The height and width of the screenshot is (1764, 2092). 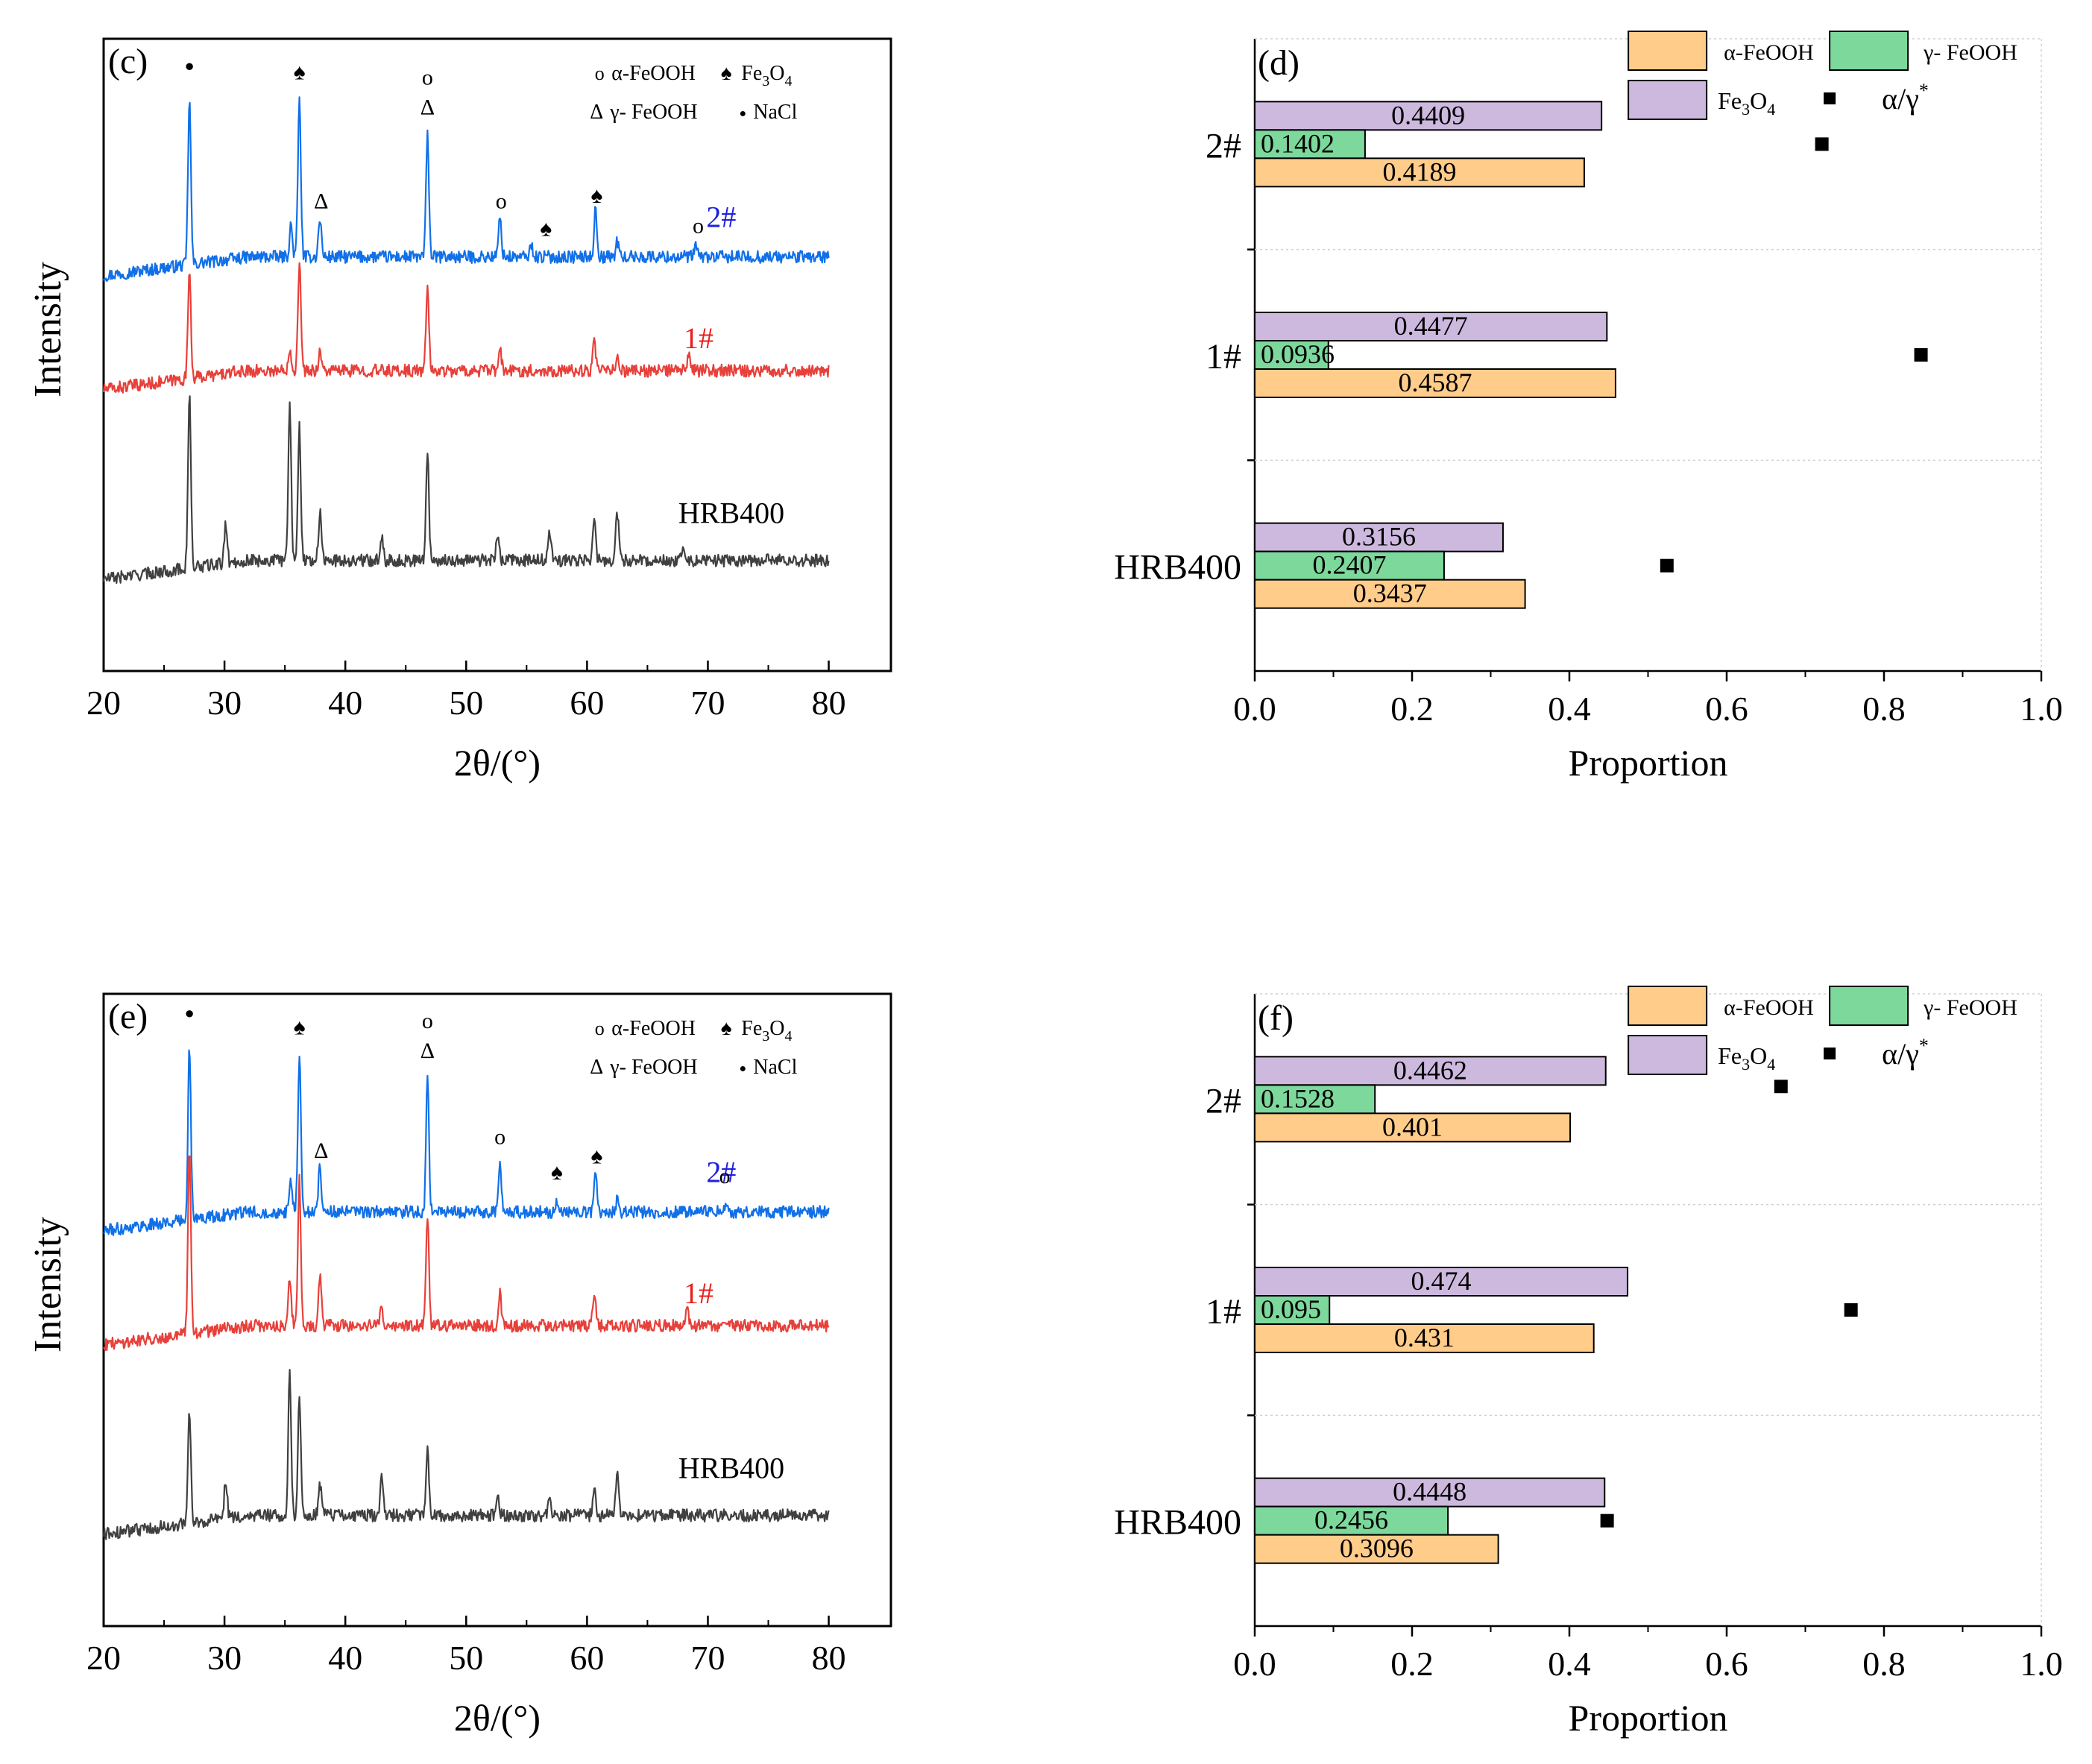 What do you see at coordinates (1901, 1054) in the screenshot?
I see `legend-ratio-text: α/γ` at bounding box center [1901, 1054].